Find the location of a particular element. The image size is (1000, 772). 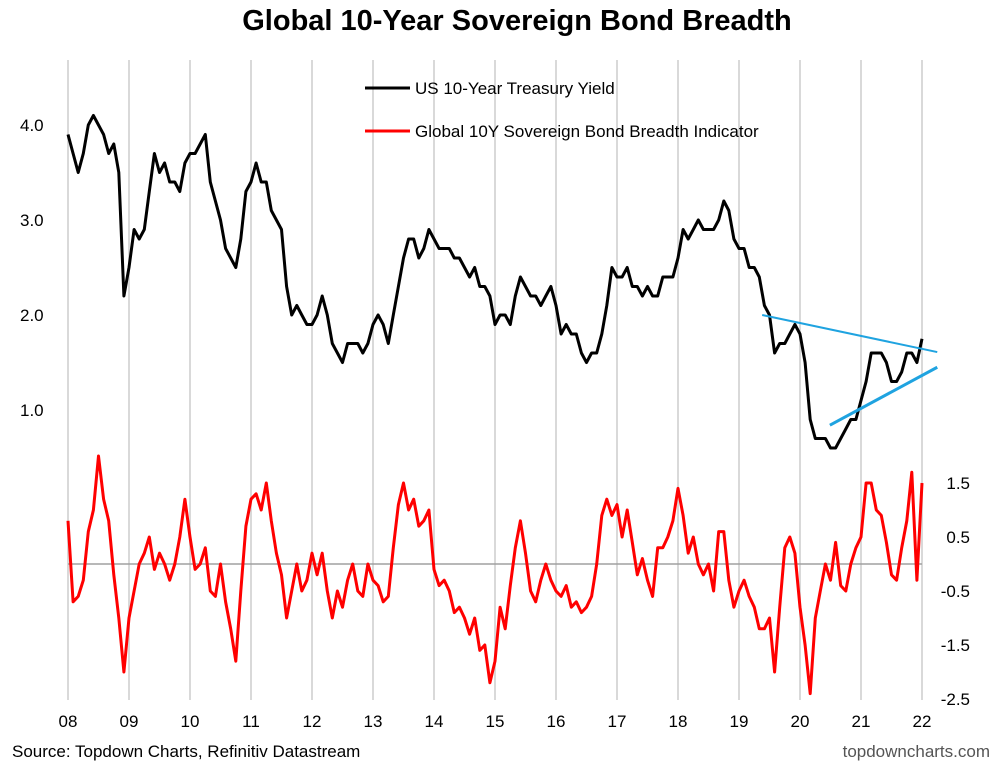

right-tick-label: 0.5 is located at coordinates (958, 537).